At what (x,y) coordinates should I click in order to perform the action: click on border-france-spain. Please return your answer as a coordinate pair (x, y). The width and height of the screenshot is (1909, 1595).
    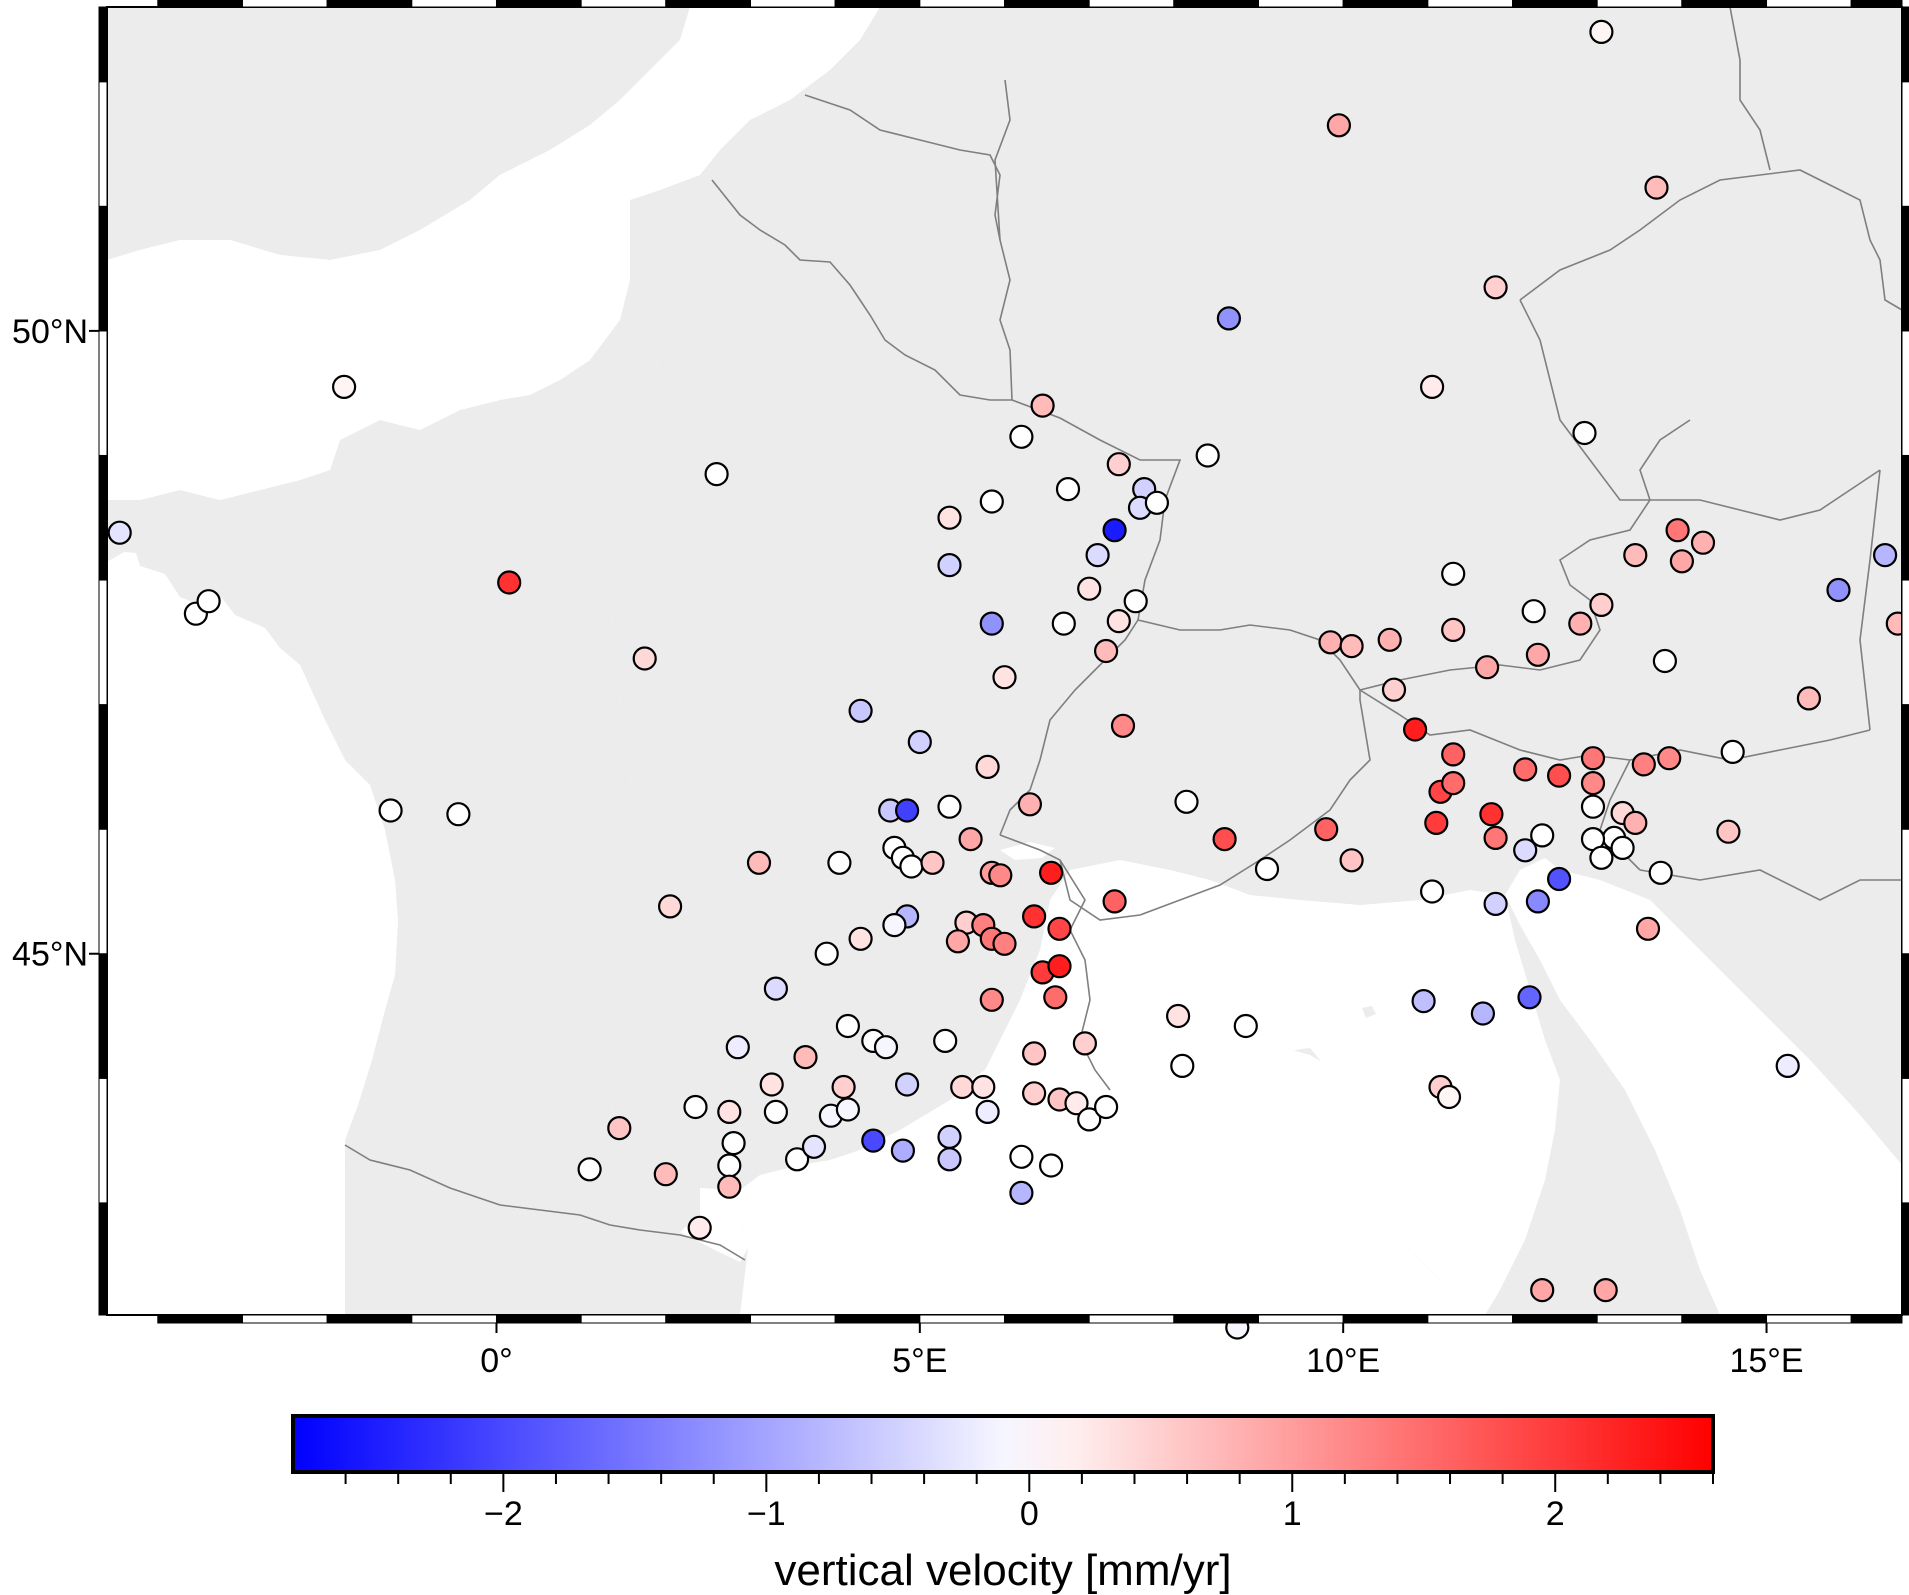
    Looking at the image, I should click on (545, 1202).